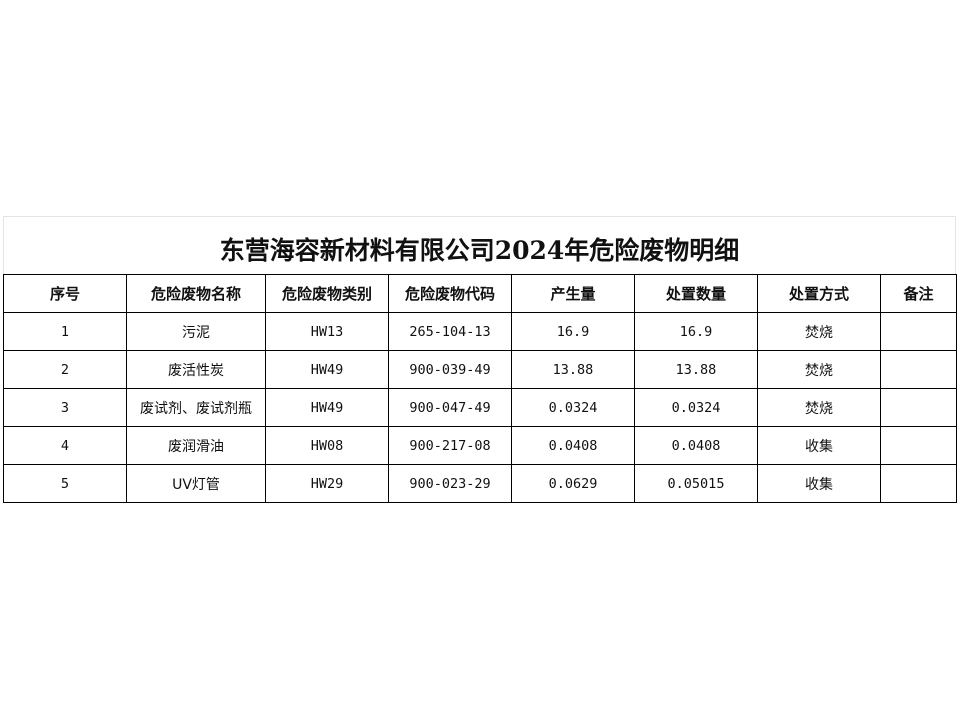 This screenshot has height=720, width=960. I want to click on header-disposal-method: 处置方式, so click(819, 293).